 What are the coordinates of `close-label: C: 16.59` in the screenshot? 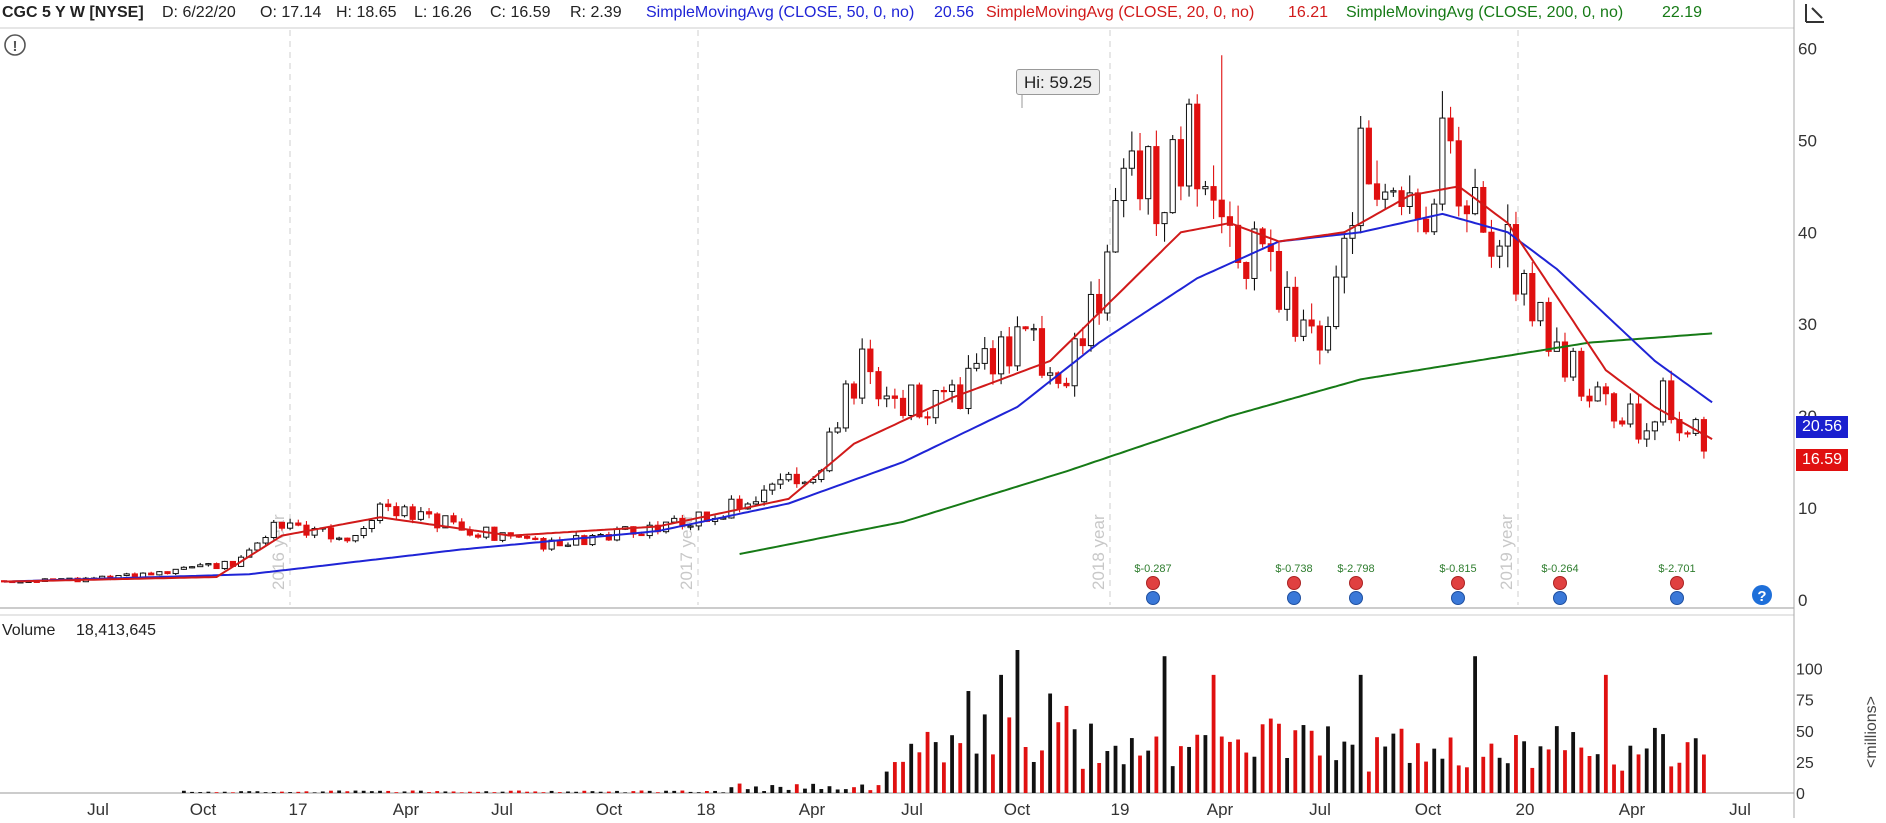 It's located at (520, 12).